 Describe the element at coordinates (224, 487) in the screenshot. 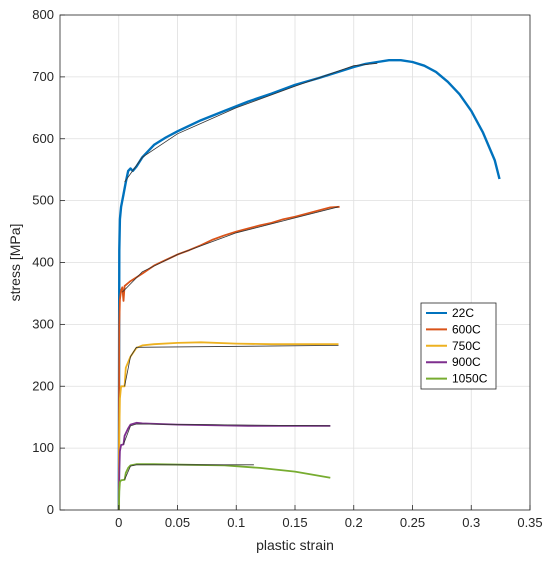

I see `series-line-1050C` at that location.